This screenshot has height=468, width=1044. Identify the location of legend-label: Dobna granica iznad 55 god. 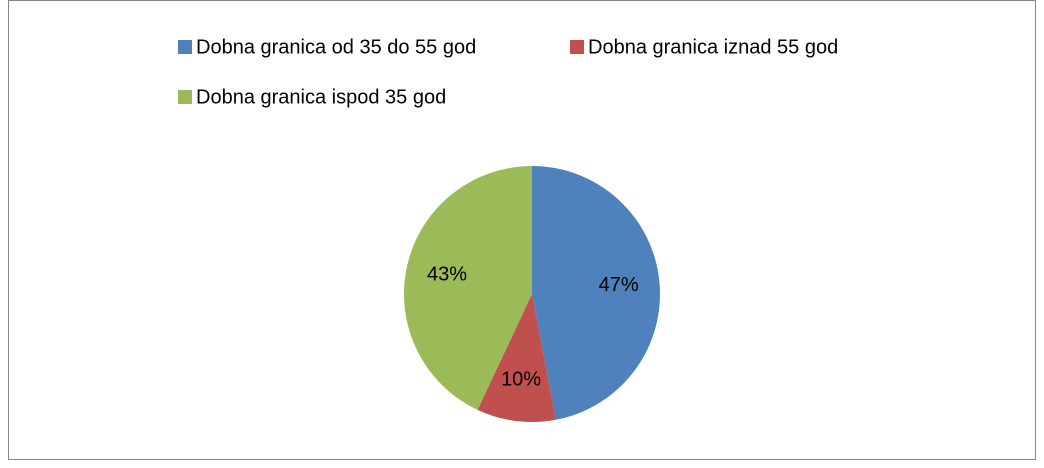
(713, 47).